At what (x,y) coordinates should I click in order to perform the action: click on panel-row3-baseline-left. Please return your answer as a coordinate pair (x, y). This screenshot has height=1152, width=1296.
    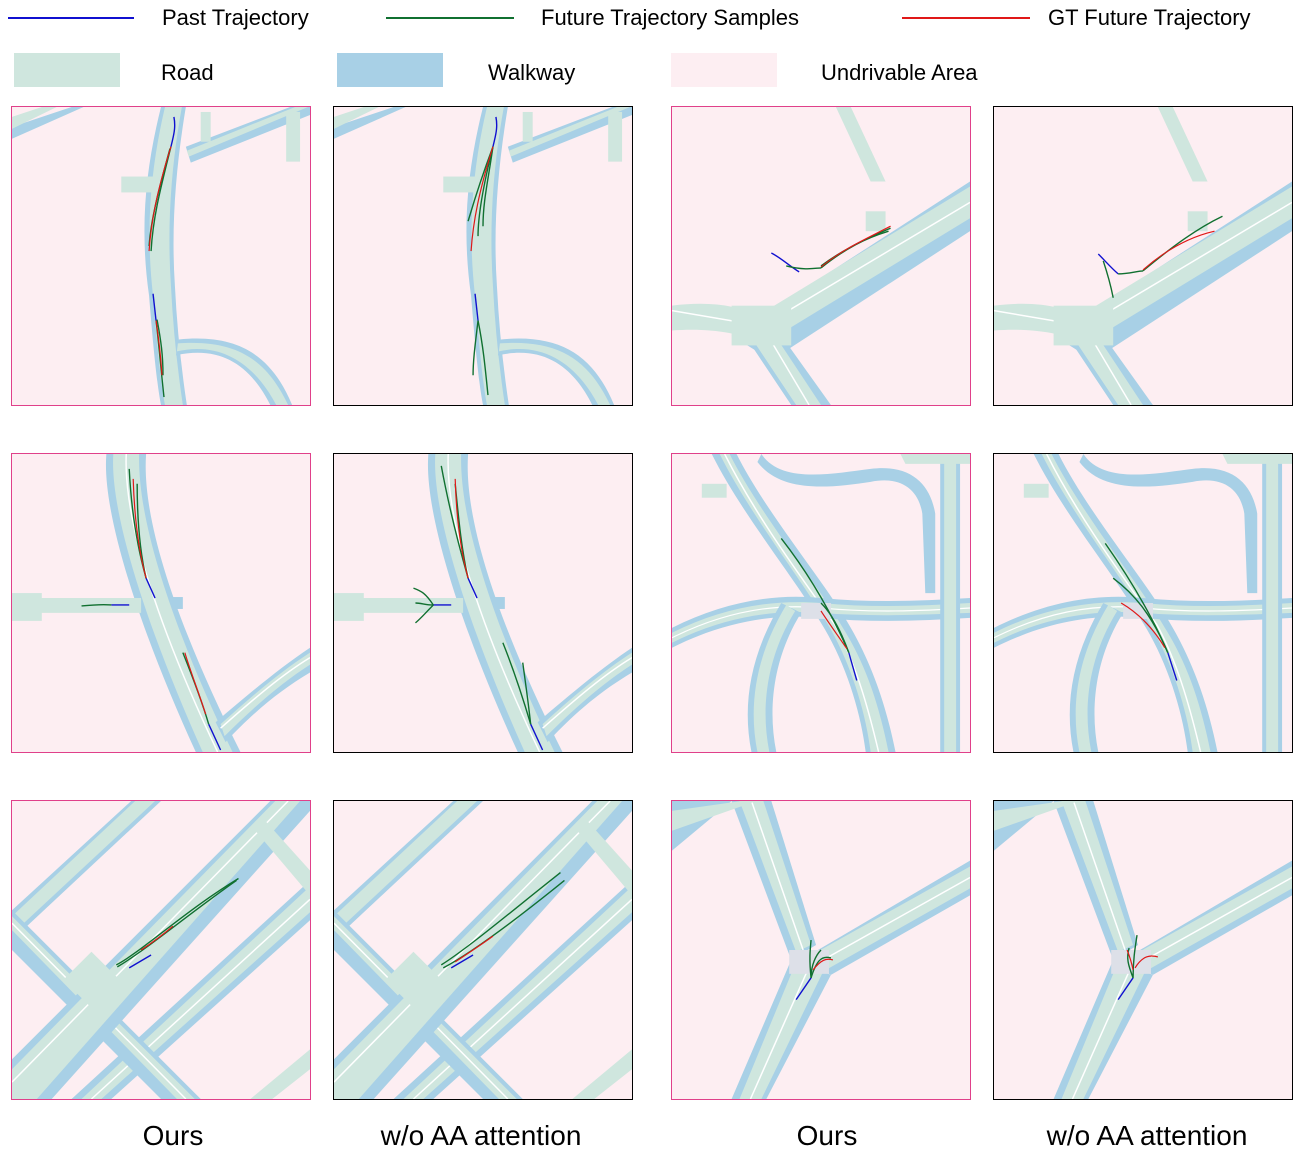
    Looking at the image, I should click on (483, 950).